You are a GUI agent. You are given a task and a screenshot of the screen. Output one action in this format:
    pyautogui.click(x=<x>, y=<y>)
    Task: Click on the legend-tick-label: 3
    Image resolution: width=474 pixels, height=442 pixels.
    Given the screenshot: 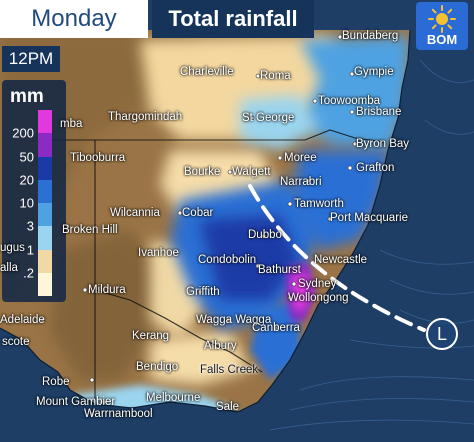 What is the action you would take?
    pyautogui.click(x=30, y=226)
    